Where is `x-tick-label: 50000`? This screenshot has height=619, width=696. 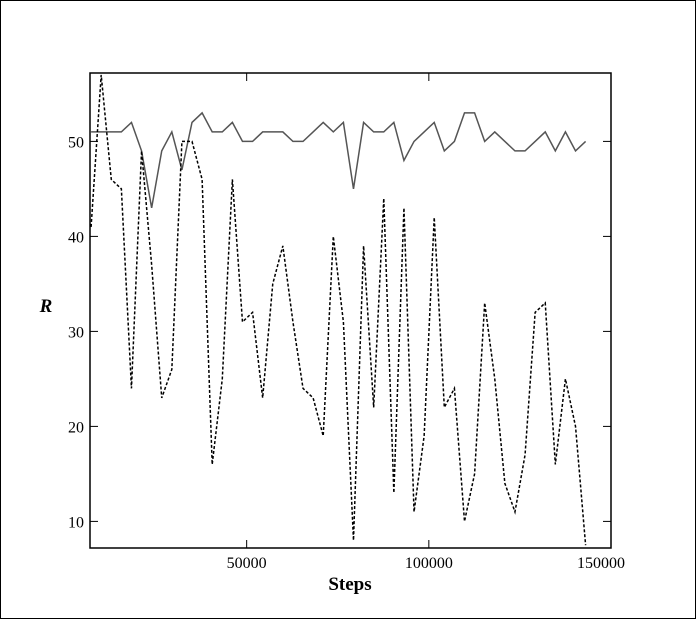 x-tick-label: 50000 is located at coordinates (247, 563).